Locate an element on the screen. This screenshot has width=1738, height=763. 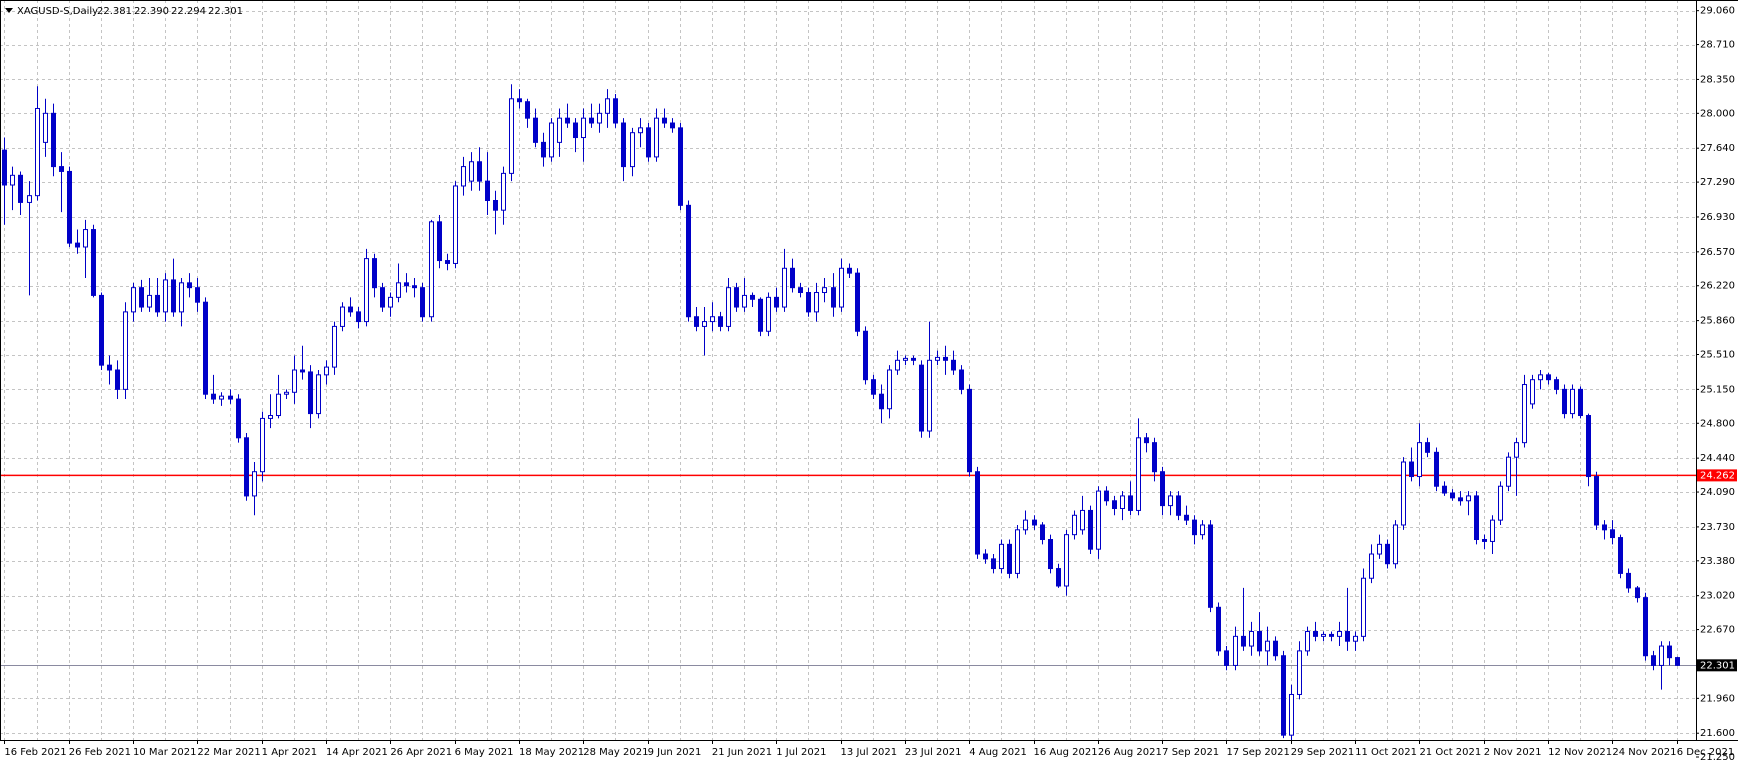
quote-close: 22.301 is located at coordinates (225, 11).